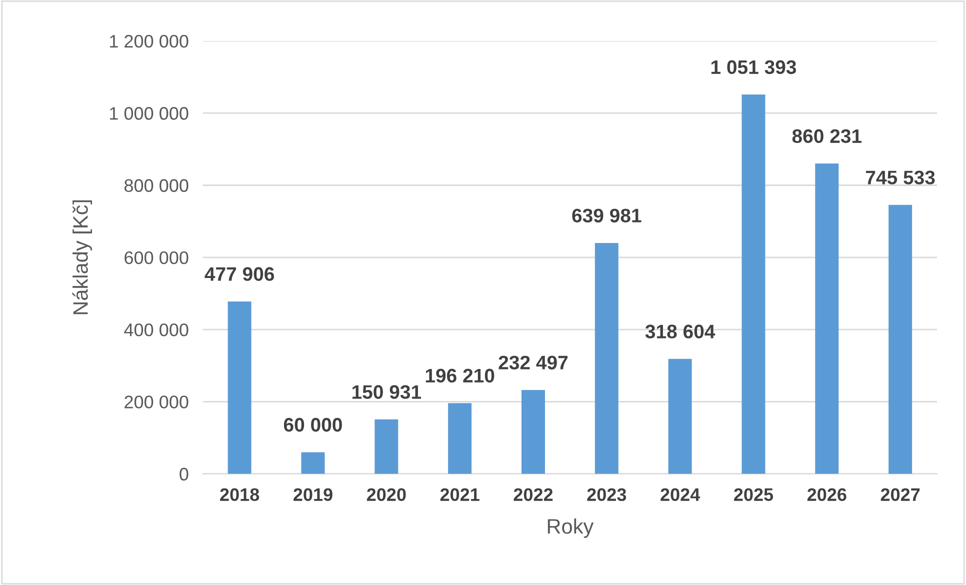  Describe the element at coordinates (240, 494) in the screenshot. I see `x-tick-label: 2018` at that location.